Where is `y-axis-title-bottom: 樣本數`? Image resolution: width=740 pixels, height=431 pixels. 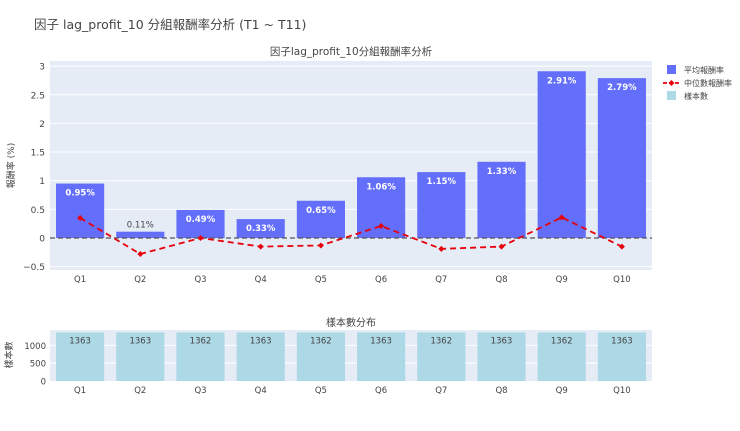 y-axis-title-bottom: 樣本數 is located at coordinates (9, 354).